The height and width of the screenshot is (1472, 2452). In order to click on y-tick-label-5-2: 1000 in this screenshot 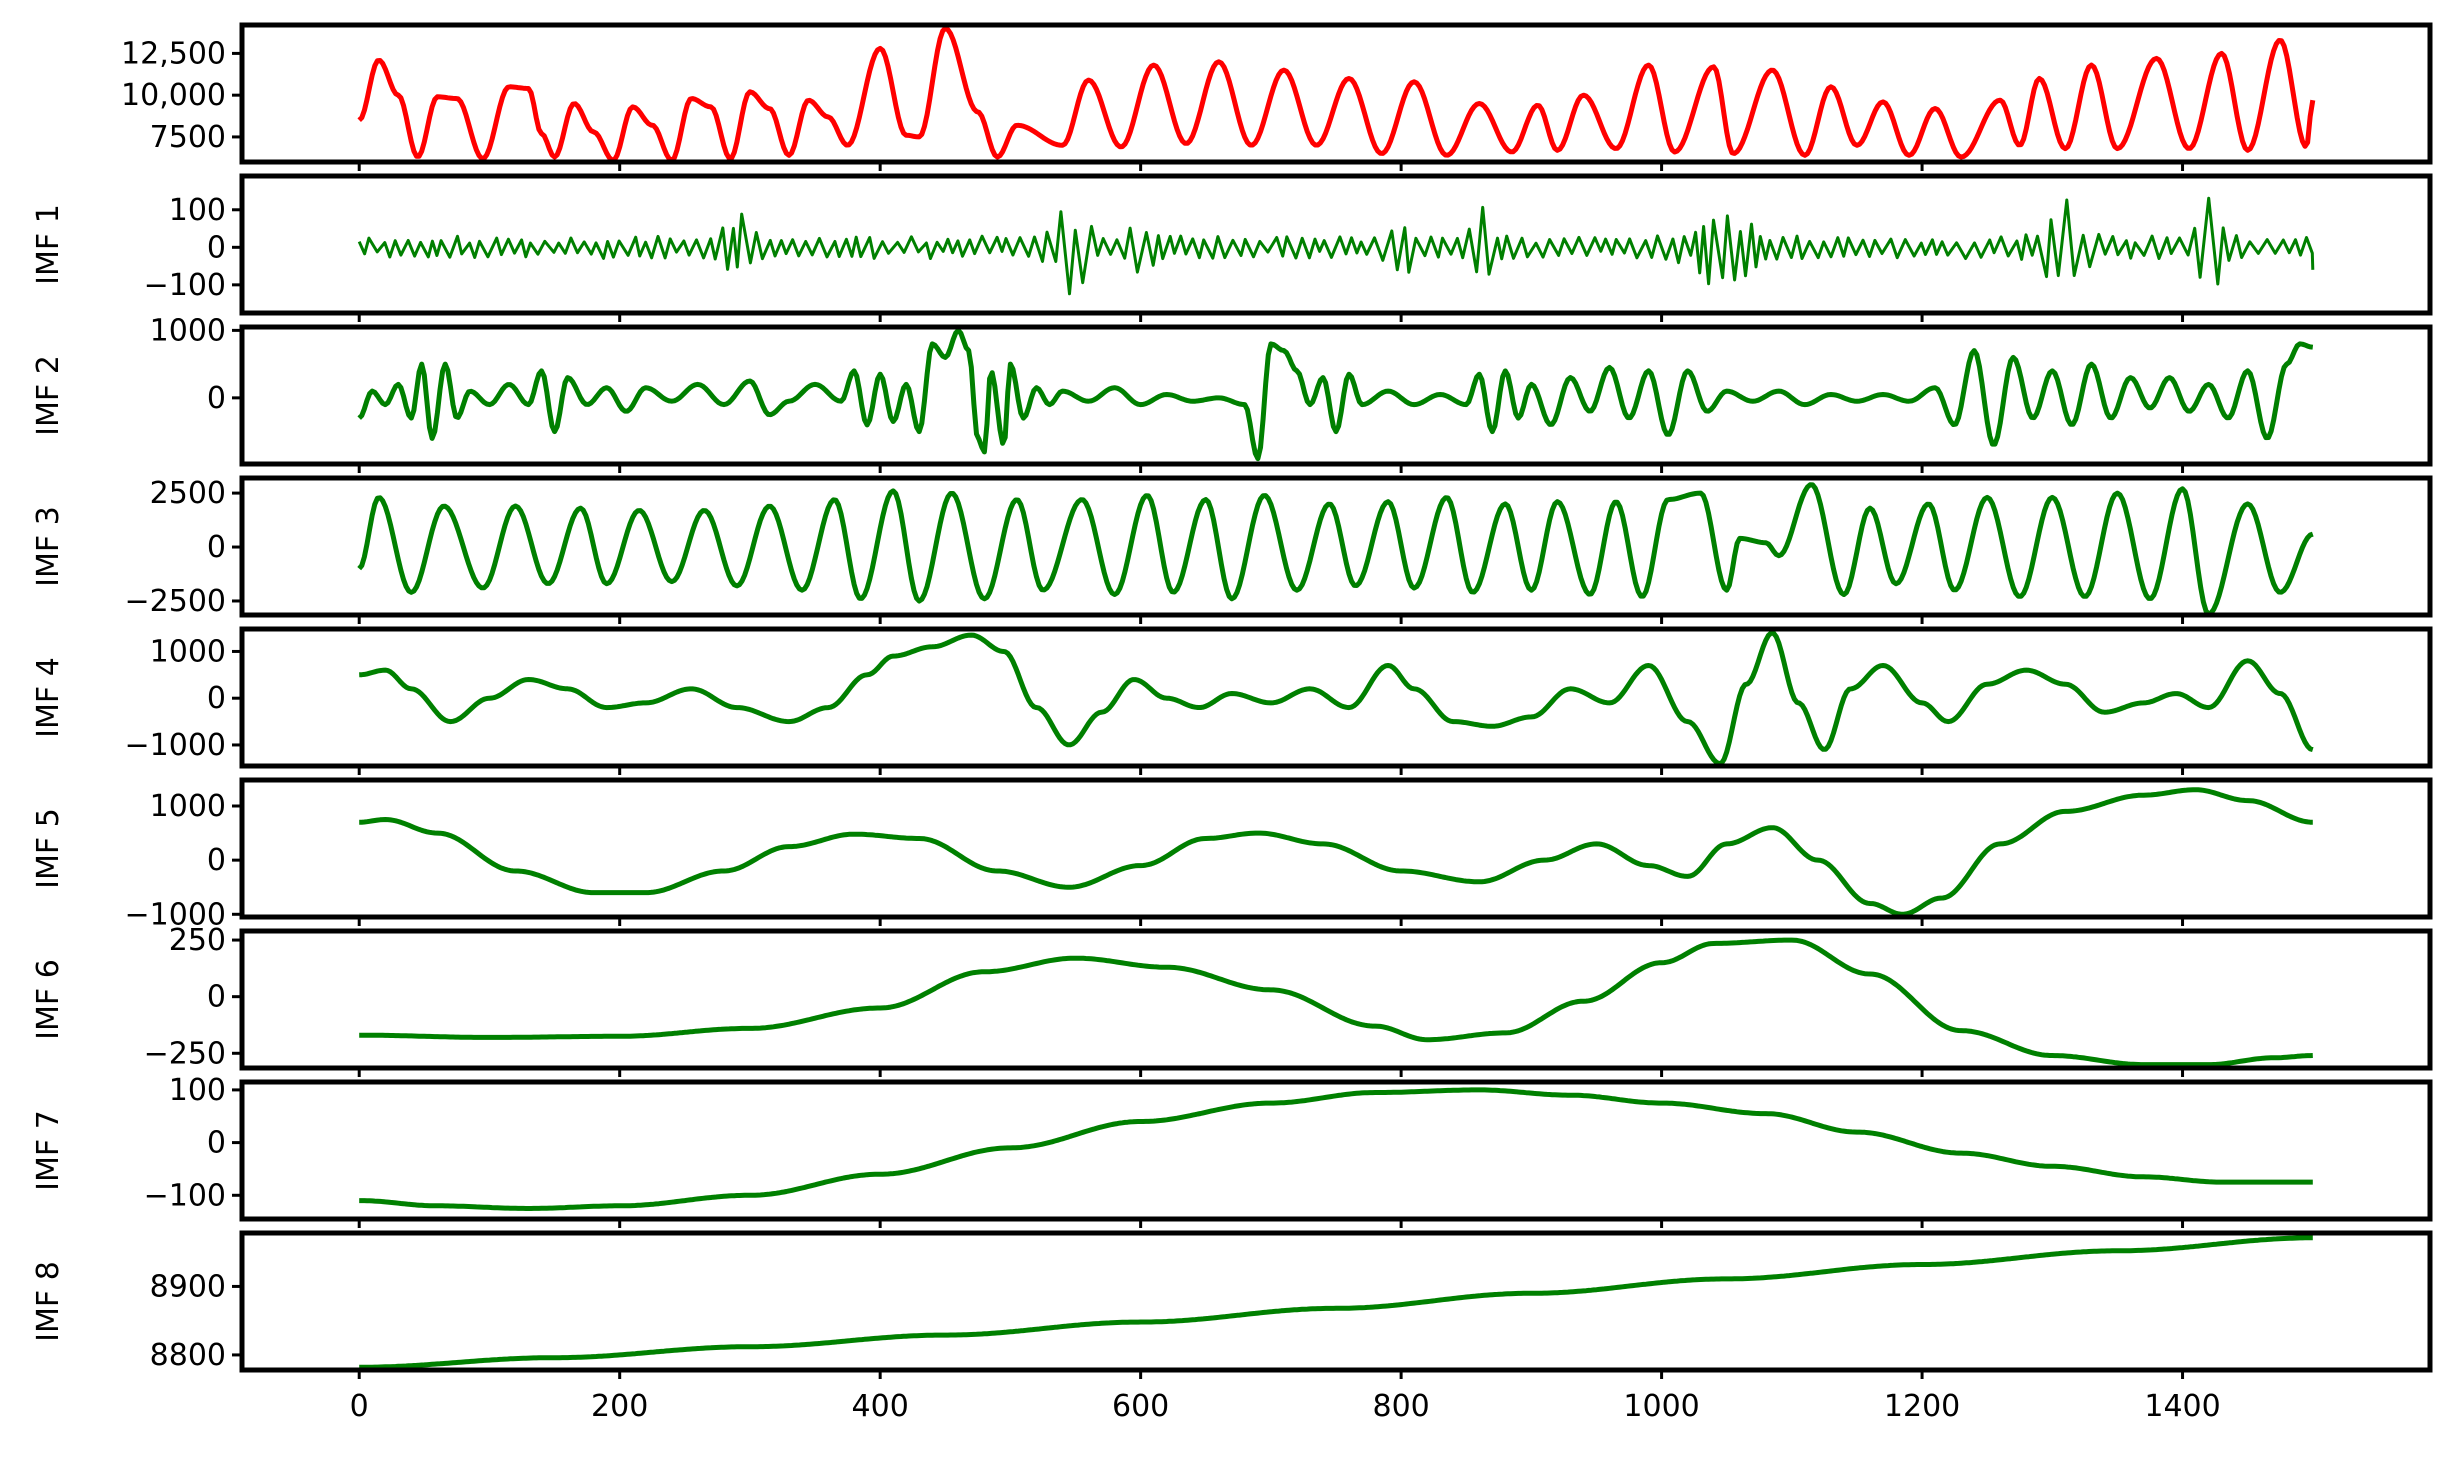, I will do `click(188, 806)`.